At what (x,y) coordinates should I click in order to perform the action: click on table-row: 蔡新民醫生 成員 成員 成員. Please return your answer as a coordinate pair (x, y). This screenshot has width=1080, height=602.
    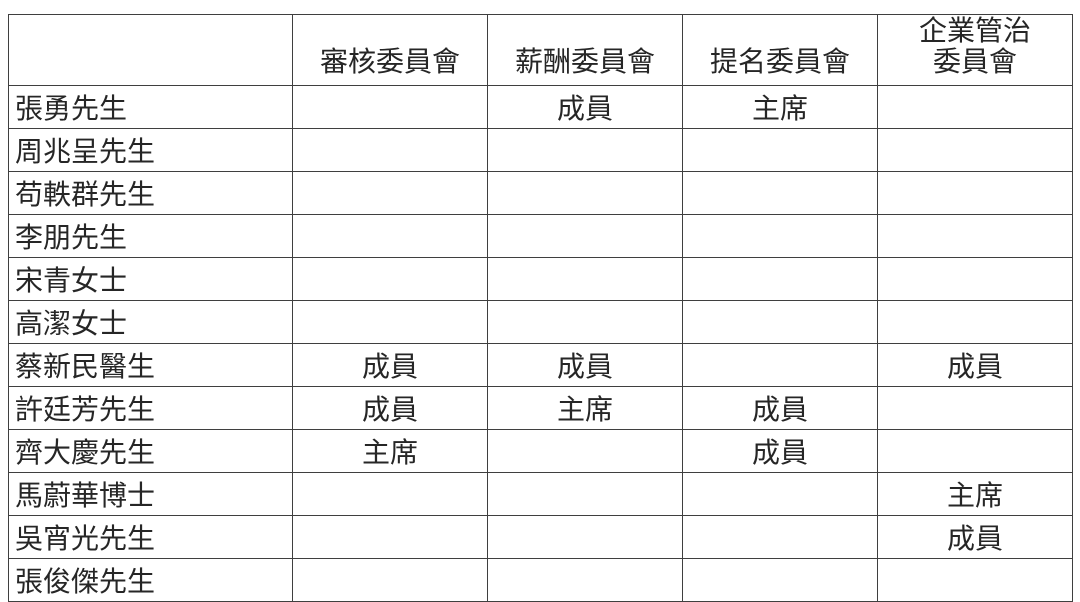
    Looking at the image, I should click on (540, 364).